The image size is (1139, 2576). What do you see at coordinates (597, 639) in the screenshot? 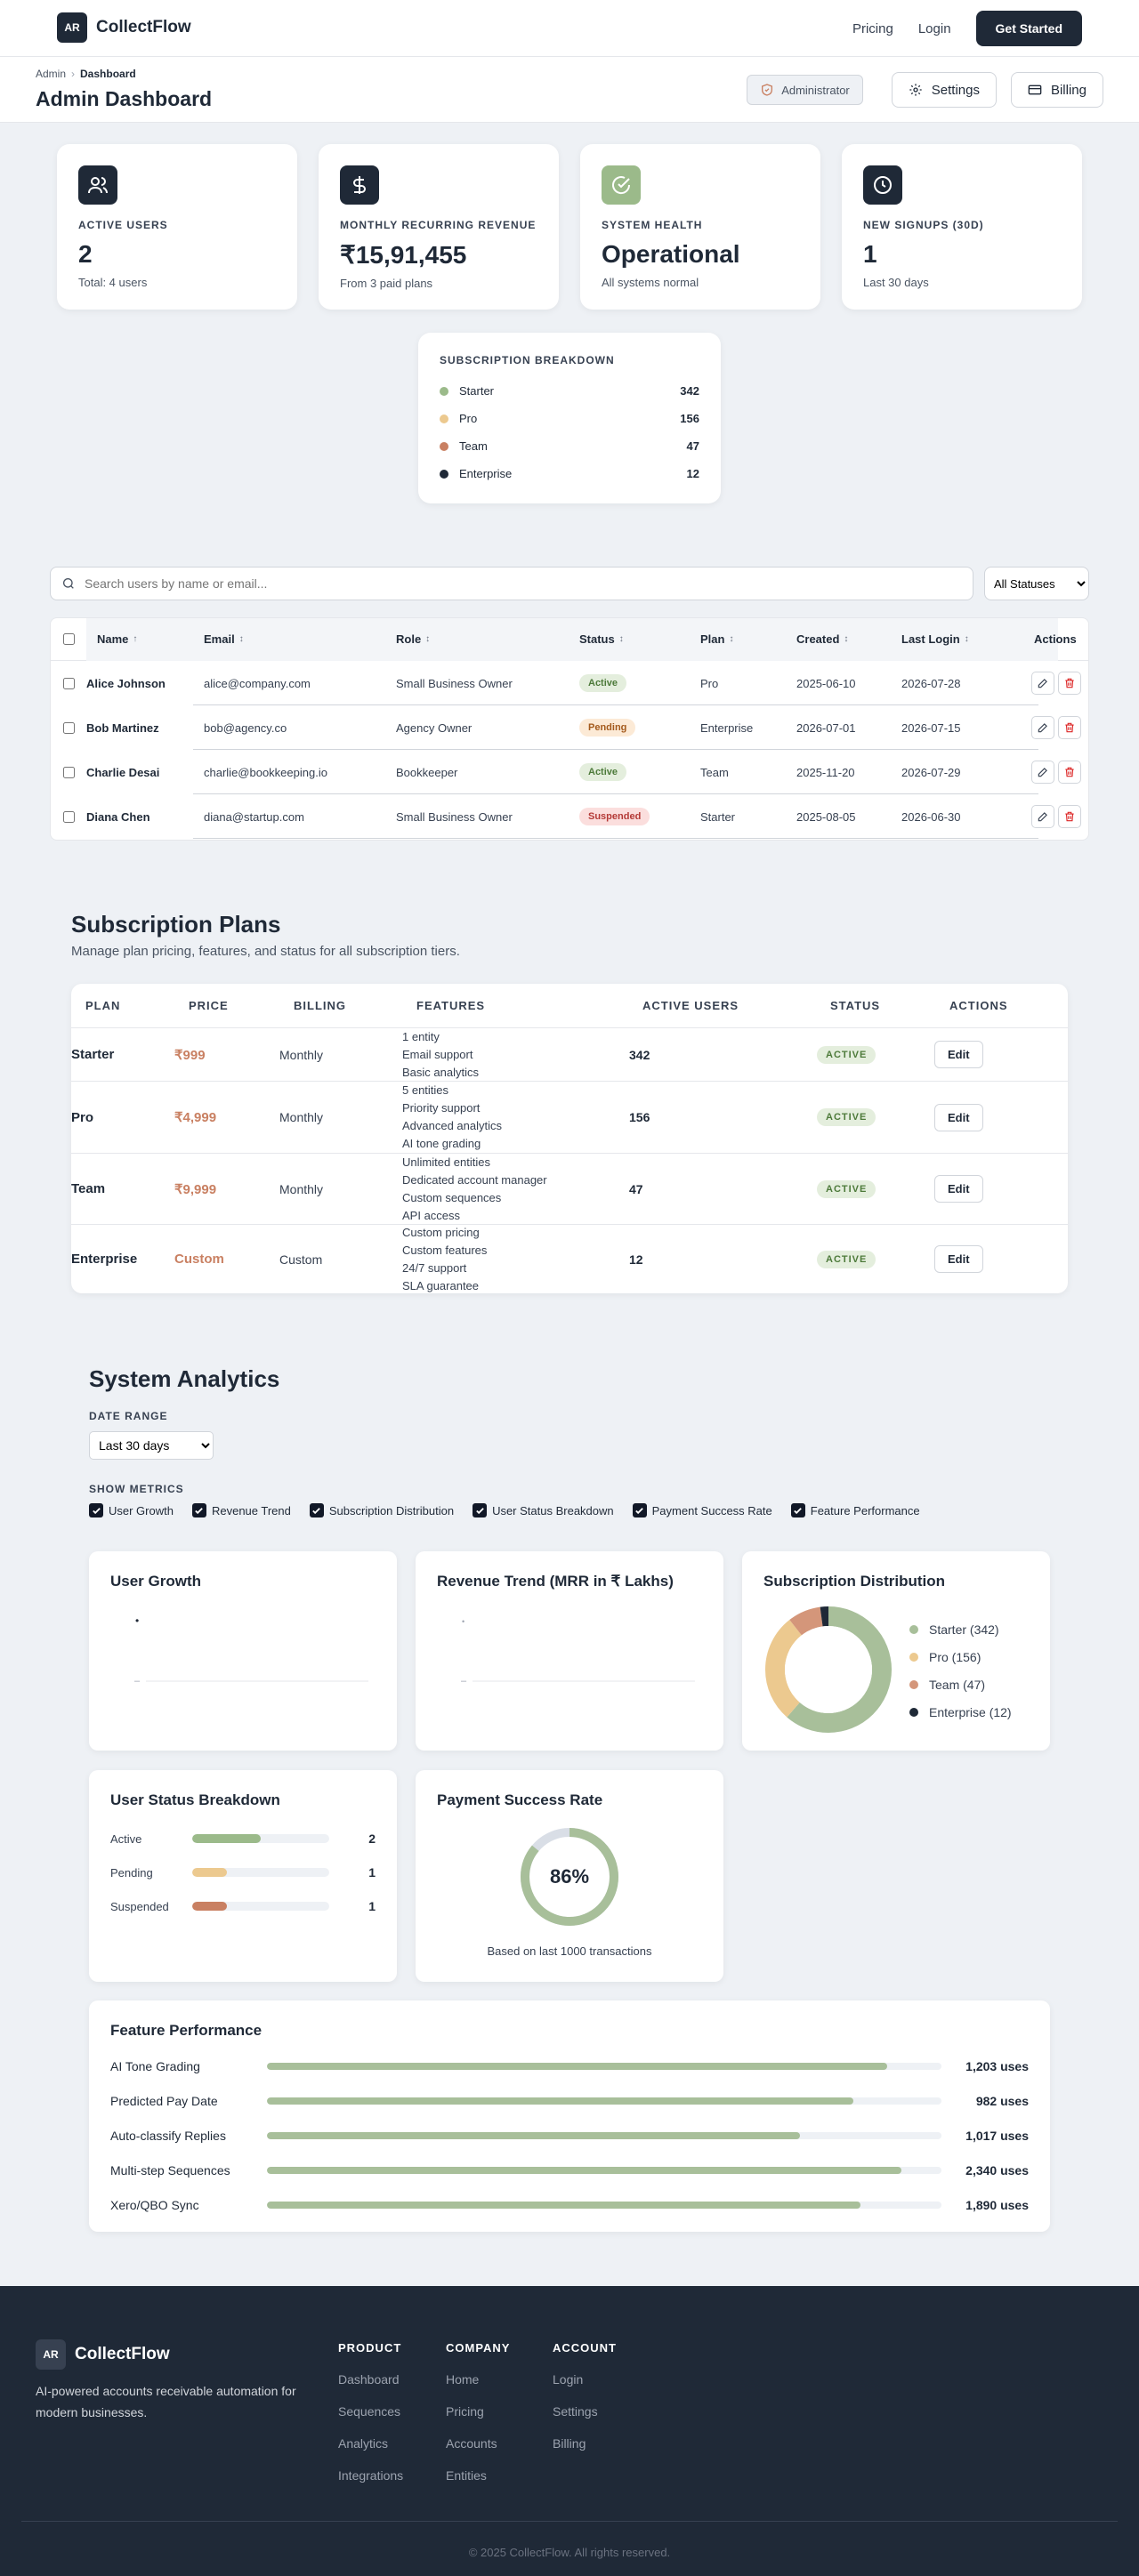
I see `col-status-label: Status` at bounding box center [597, 639].